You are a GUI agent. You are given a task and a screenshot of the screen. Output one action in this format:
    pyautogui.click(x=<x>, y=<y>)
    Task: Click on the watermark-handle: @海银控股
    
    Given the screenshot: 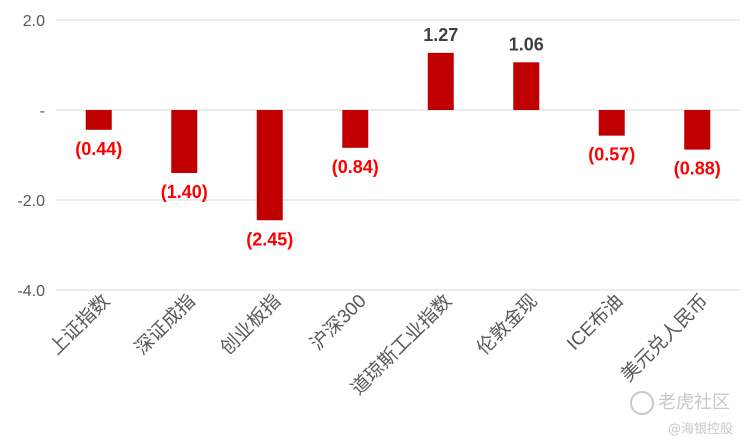 What is the action you would take?
    pyautogui.click(x=701, y=429)
    